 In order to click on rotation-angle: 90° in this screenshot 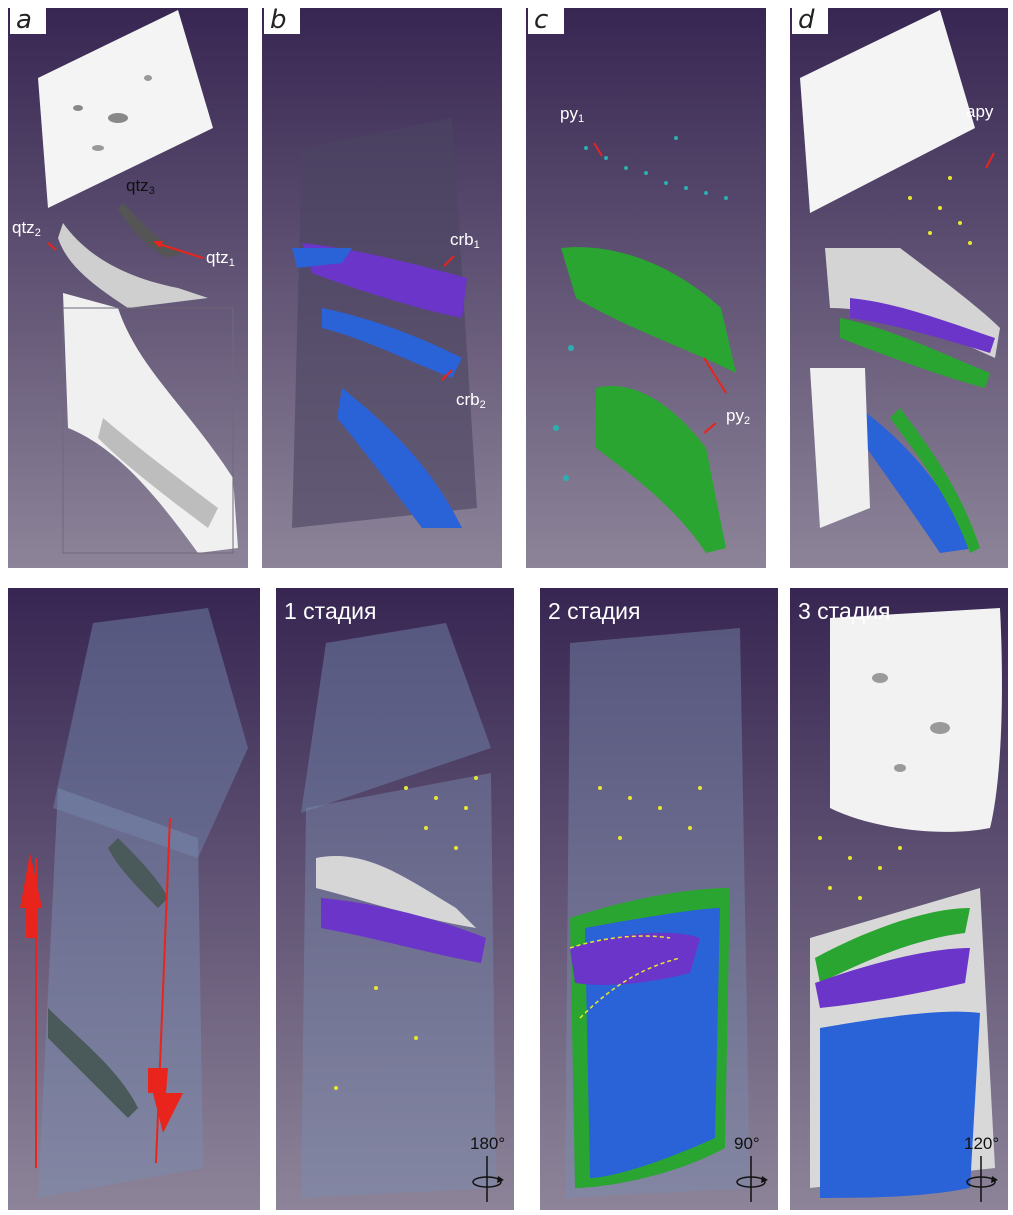, I will do `click(747, 1143)`.